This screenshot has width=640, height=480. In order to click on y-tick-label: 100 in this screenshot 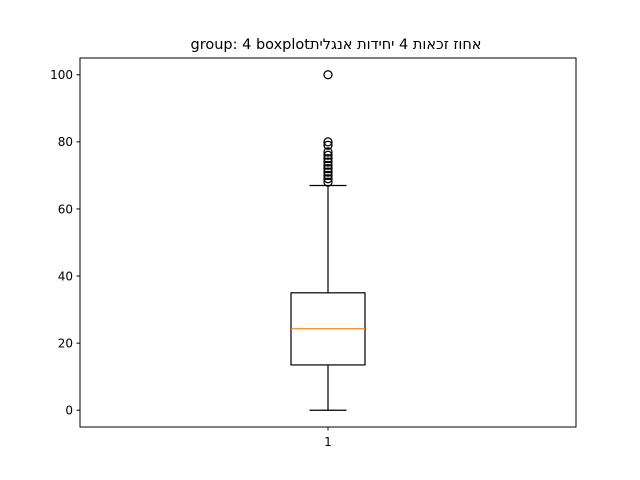, I will do `click(61, 75)`.